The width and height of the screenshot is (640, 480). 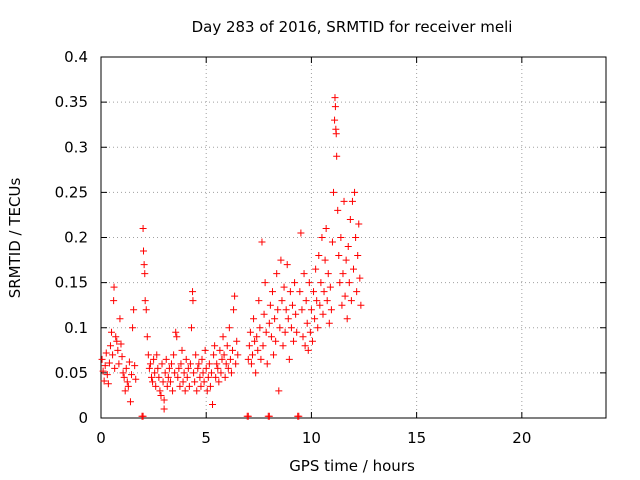 I want to click on x-tick-label: 5, so click(x=206, y=438).